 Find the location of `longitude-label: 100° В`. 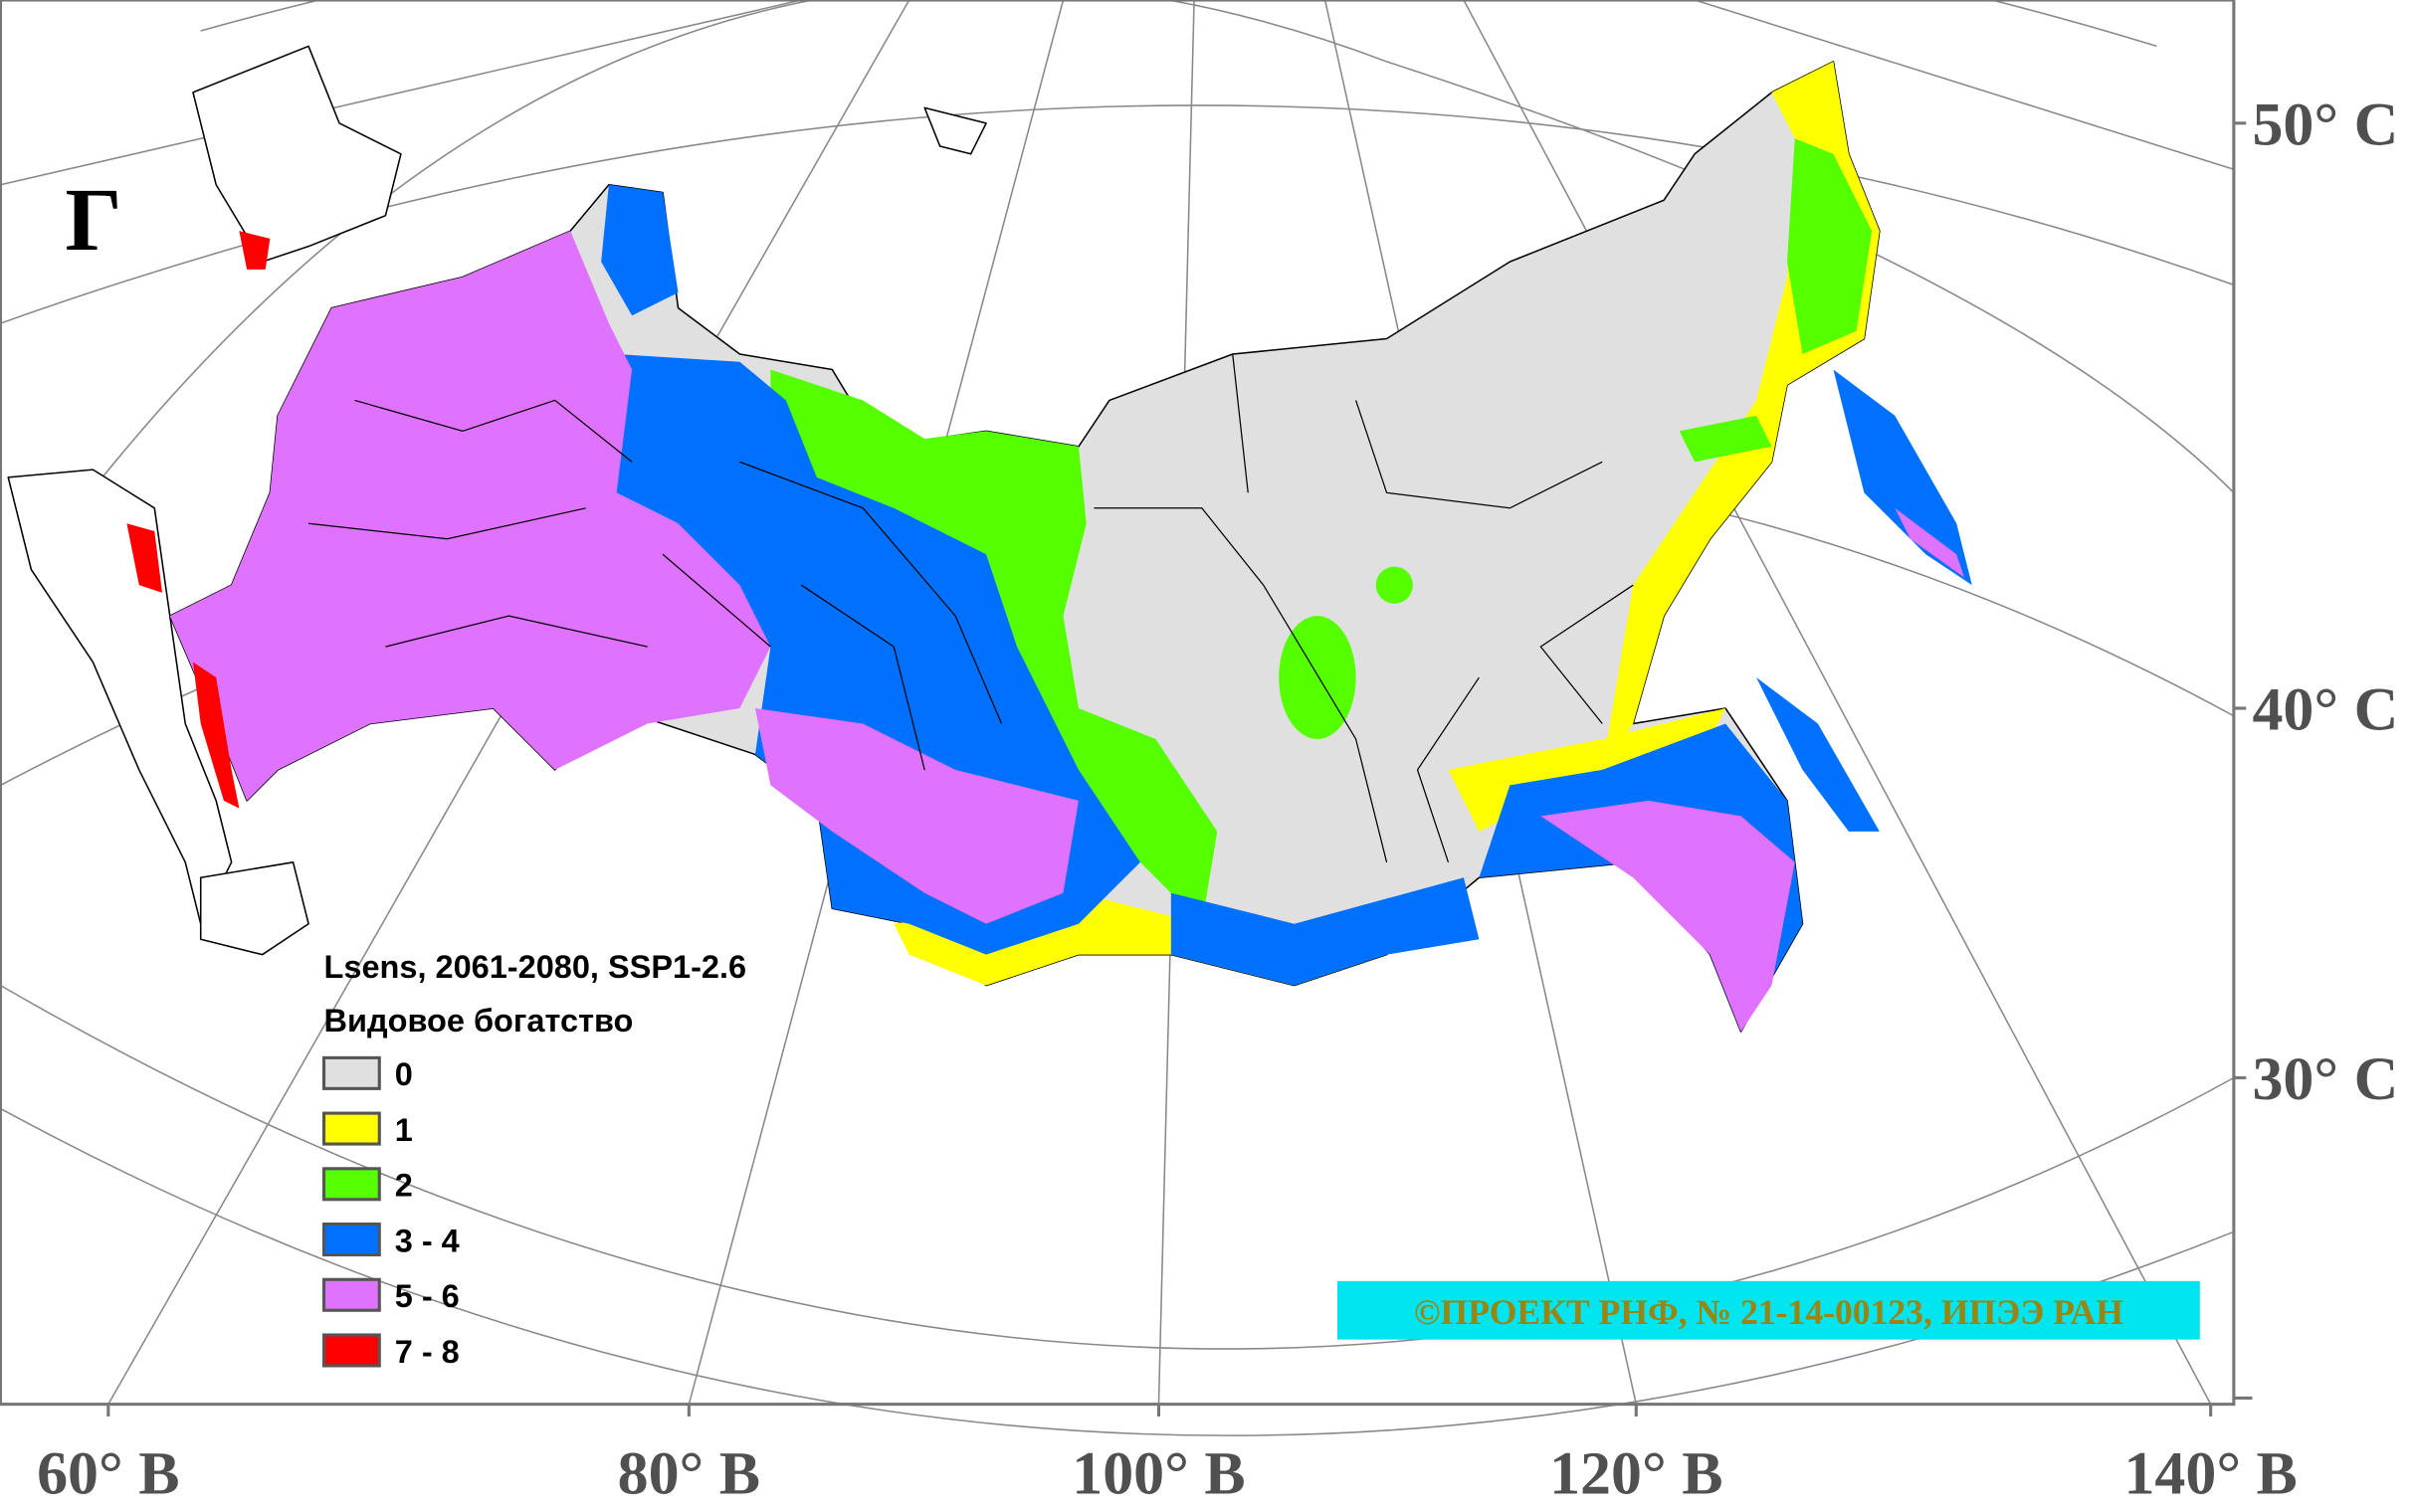

longitude-label: 100° В is located at coordinates (1158, 1473).